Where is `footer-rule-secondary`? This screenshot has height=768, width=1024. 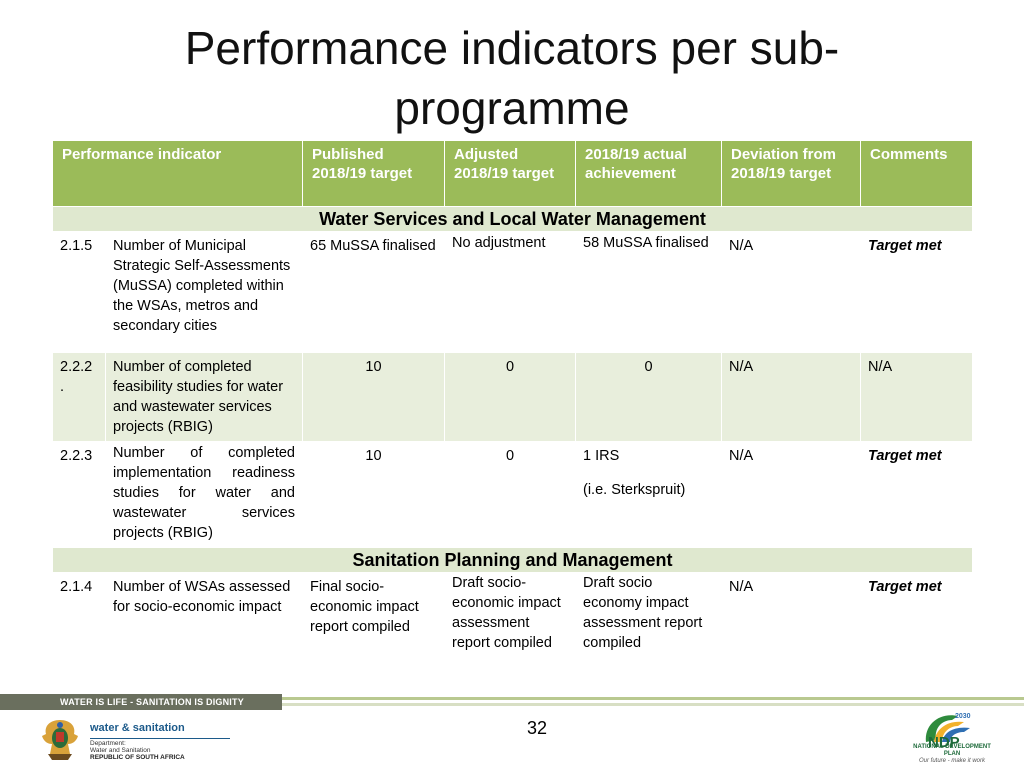
footer-rule-secondary is located at coordinates (647, 704).